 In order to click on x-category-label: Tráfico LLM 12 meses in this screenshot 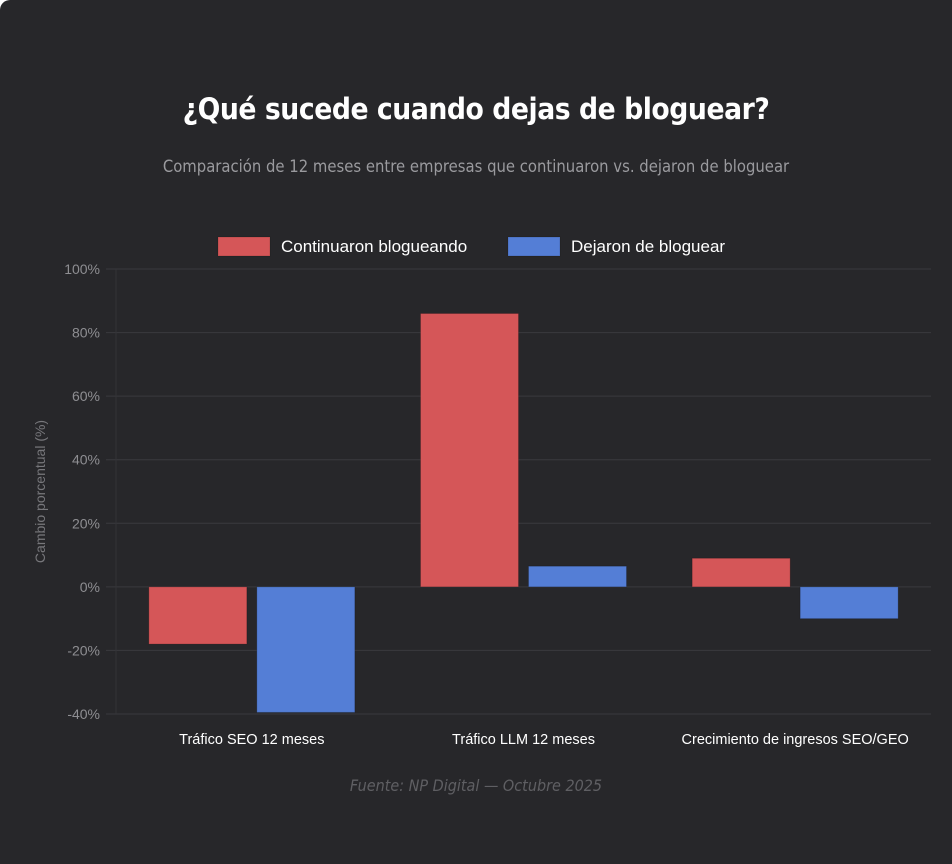, I will do `click(523, 740)`.